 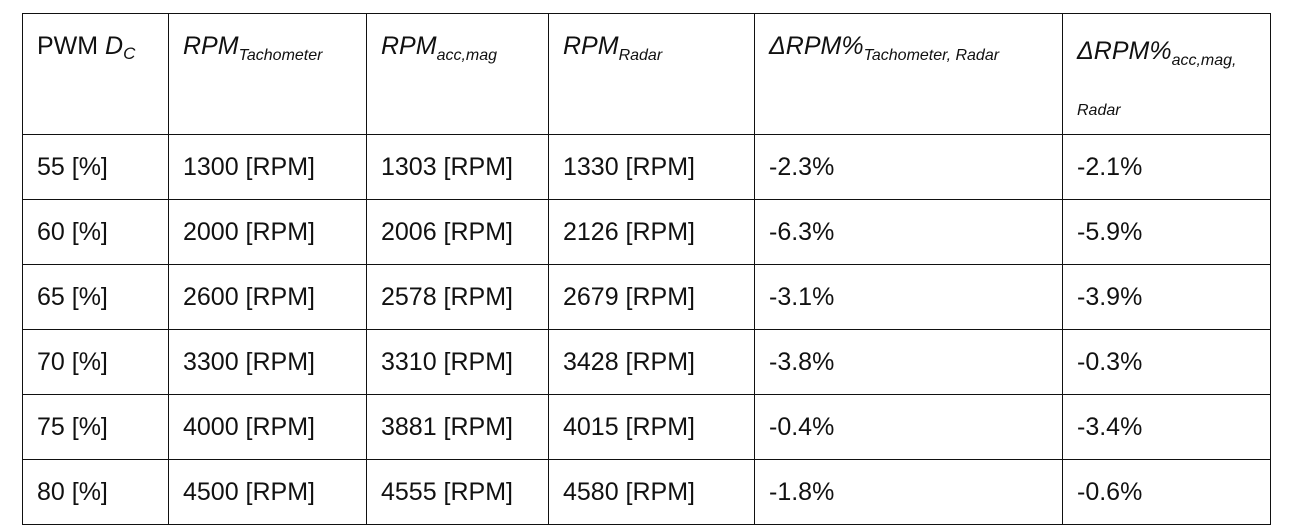 What do you see at coordinates (651, 297) in the screenshot?
I see `cell-rpm-radar: 2679 [RPM]` at bounding box center [651, 297].